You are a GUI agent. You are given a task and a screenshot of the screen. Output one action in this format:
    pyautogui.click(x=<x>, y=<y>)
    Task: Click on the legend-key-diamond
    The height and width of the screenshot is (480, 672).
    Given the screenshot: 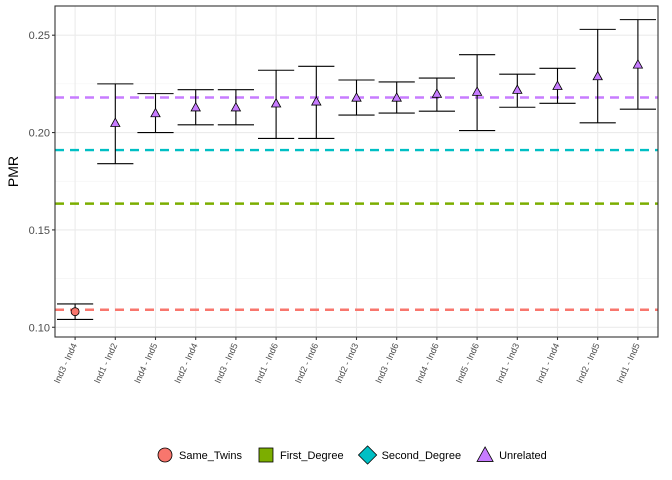 What is the action you would take?
    pyautogui.click(x=367, y=455)
    